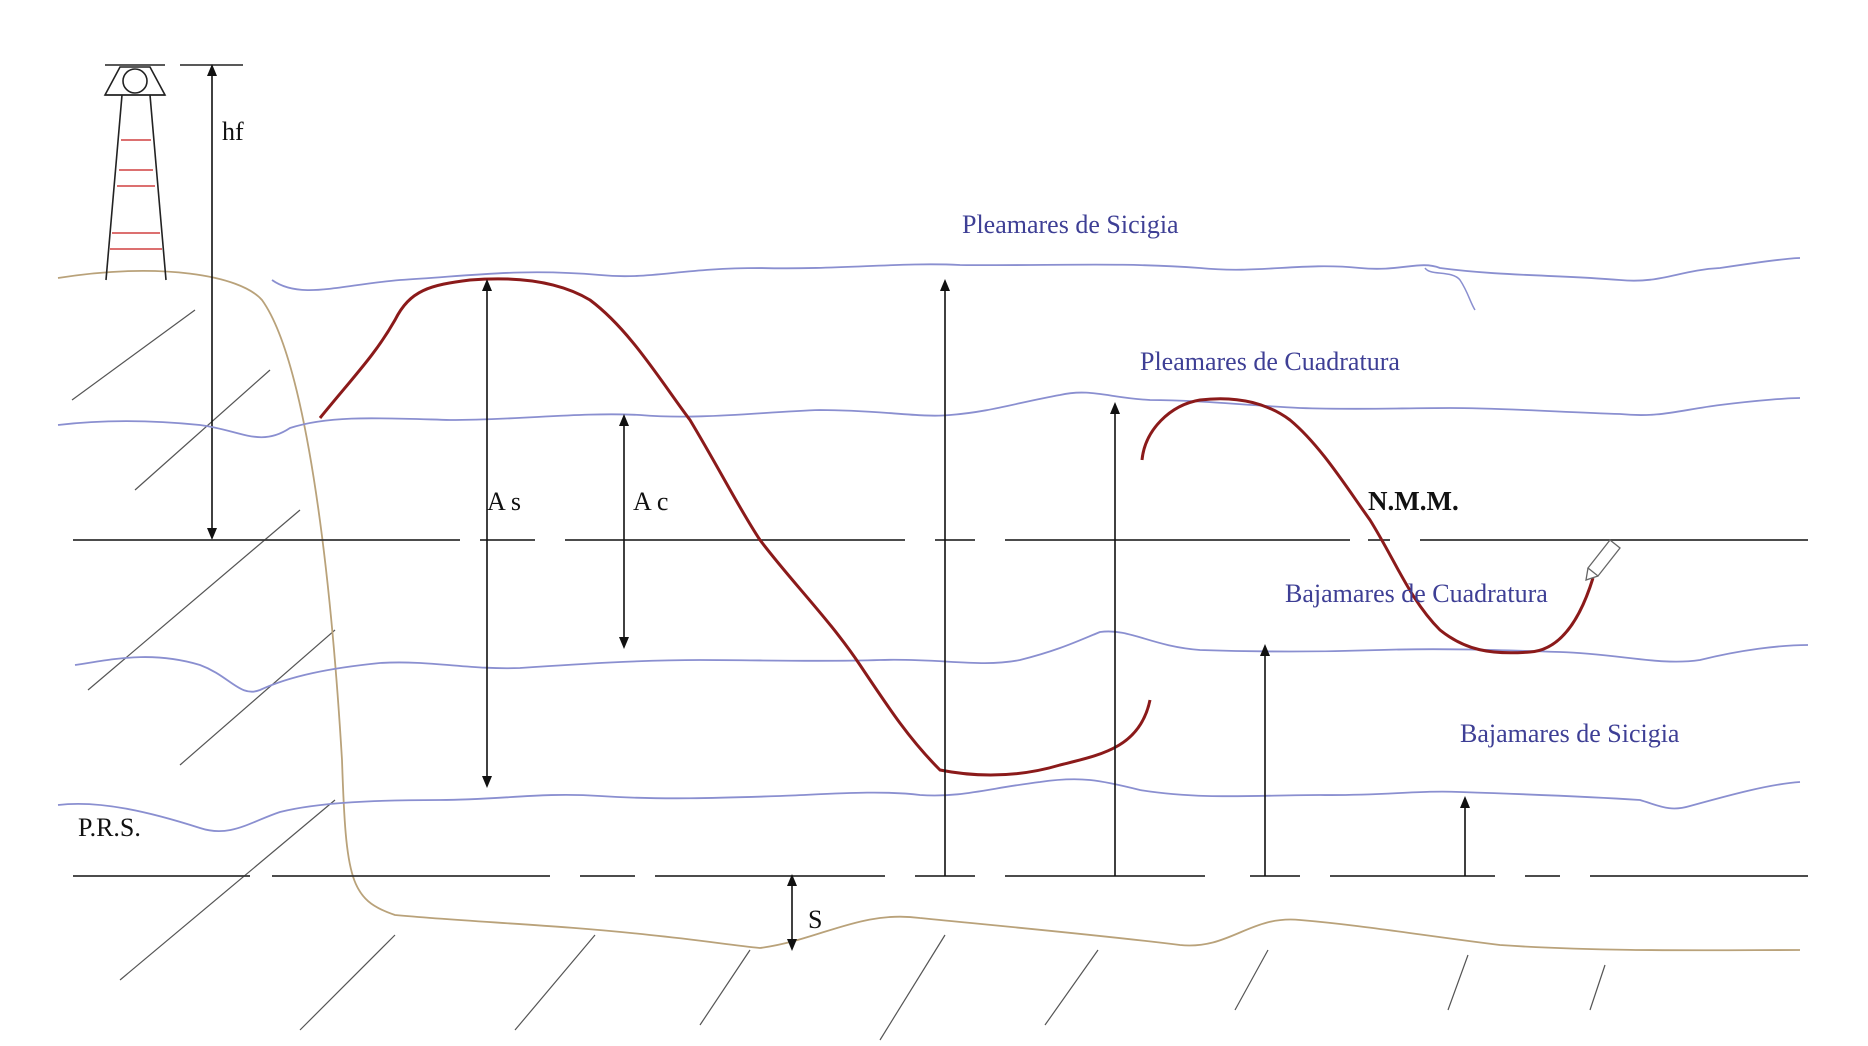 Image resolution: width=1868 pixels, height=1046 pixels. What do you see at coordinates (1413, 501) in the screenshot?
I see `label-nmm: N.M.M.` at bounding box center [1413, 501].